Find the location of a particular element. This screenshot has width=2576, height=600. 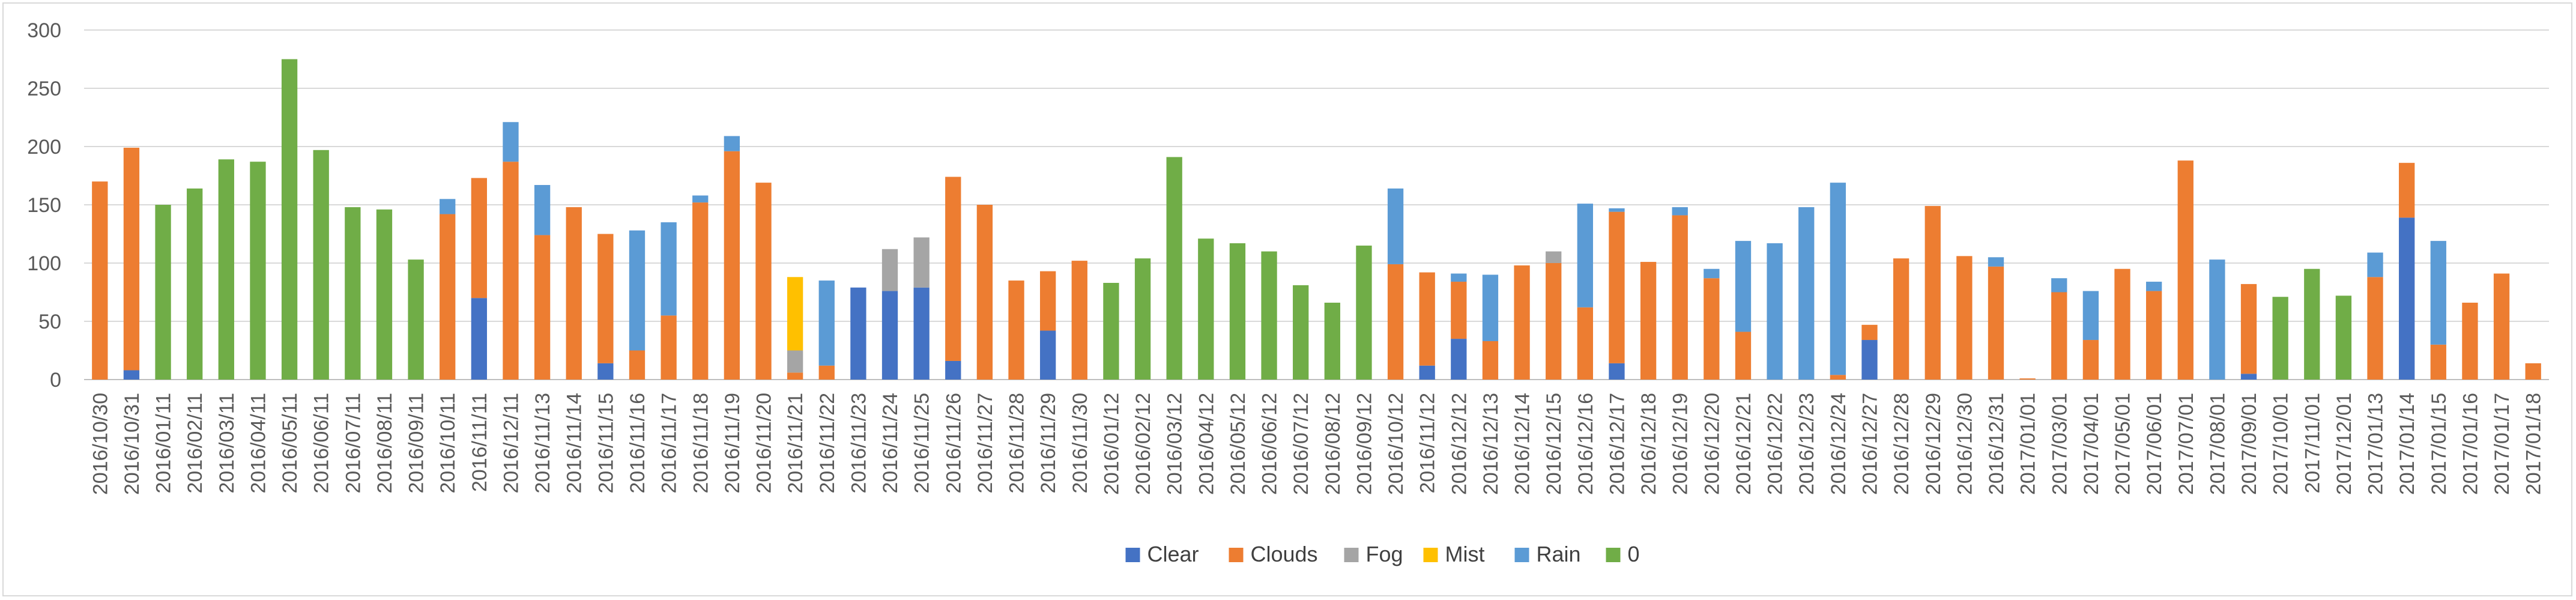

x-tick-label: 2016/08/12 is located at coordinates (1333, 444).